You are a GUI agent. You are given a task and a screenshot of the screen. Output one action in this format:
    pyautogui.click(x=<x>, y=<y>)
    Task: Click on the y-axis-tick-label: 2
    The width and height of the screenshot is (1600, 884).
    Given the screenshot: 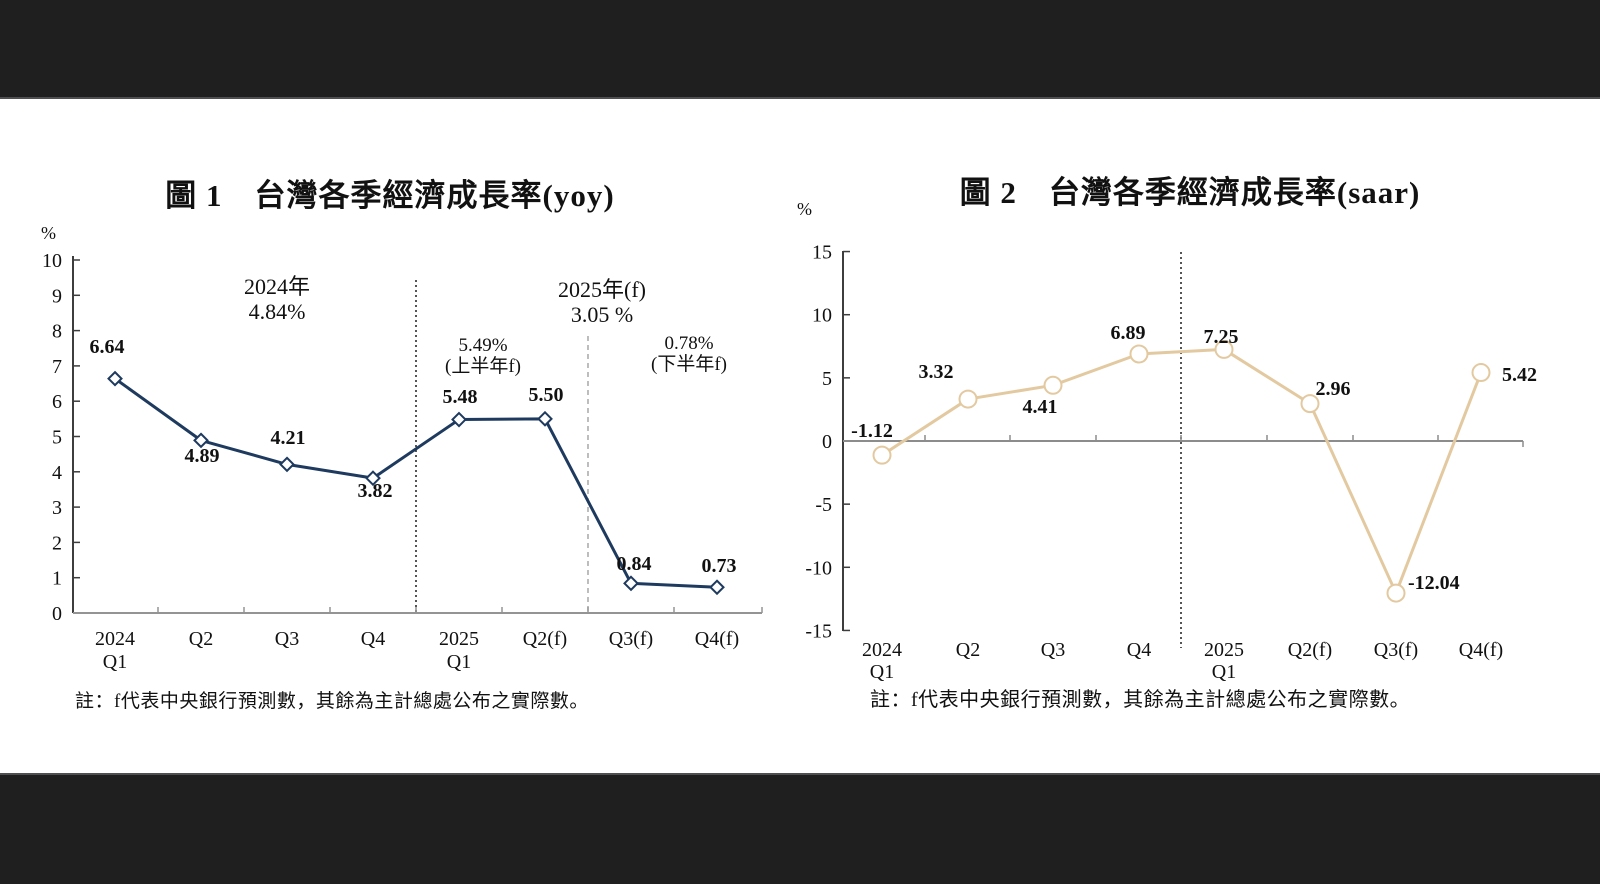 What is the action you would take?
    pyautogui.click(x=57, y=543)
    